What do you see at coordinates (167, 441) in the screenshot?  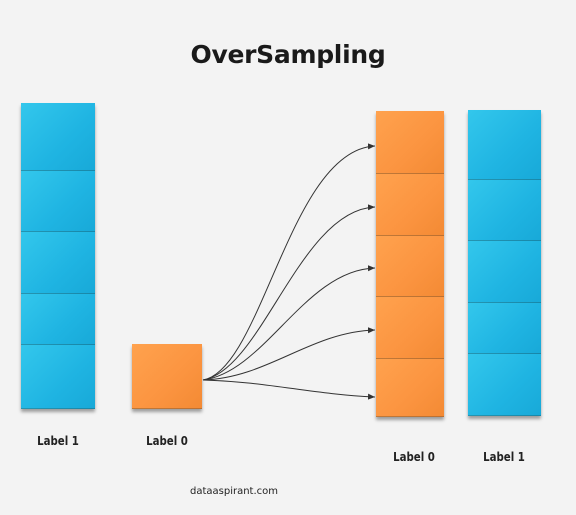 I see `label0-single-caption: Label 0` at bounding box center [167, 441].